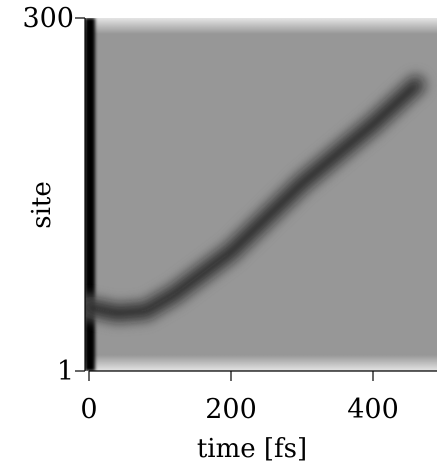 Image resolution: width=437 pixels, height=470 pixels. Describe the element at coordinates (88, 409) in the screenshot. I see `x-tick-label: 0` at that location.